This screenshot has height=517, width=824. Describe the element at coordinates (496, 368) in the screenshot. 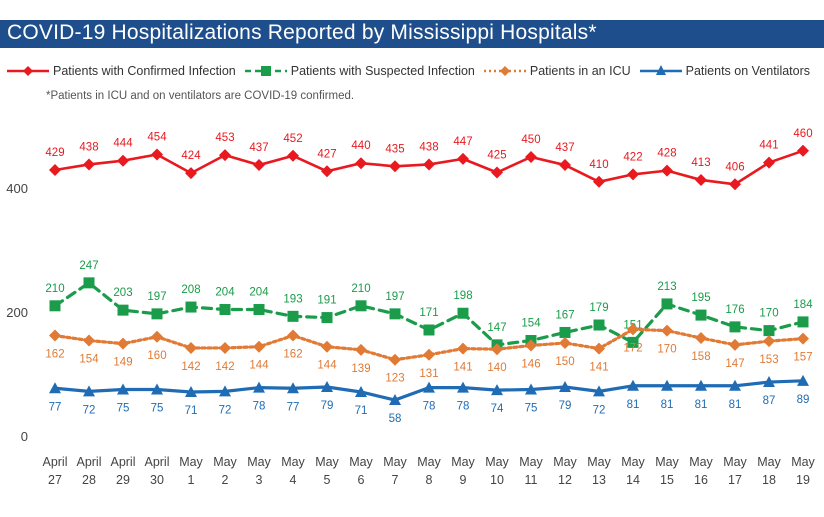

I see `data-label-2: 140` at that location.